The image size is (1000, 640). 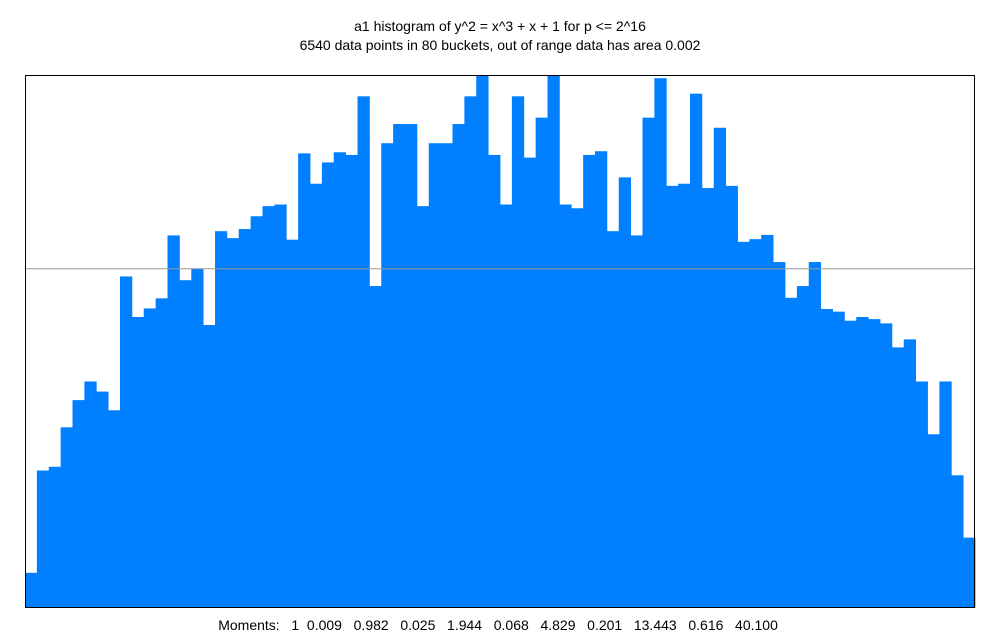 What do you see at coordinates (603, 625) in the screenshot?
I see `moment-value: 0.201` at bounding box center [603, 625].